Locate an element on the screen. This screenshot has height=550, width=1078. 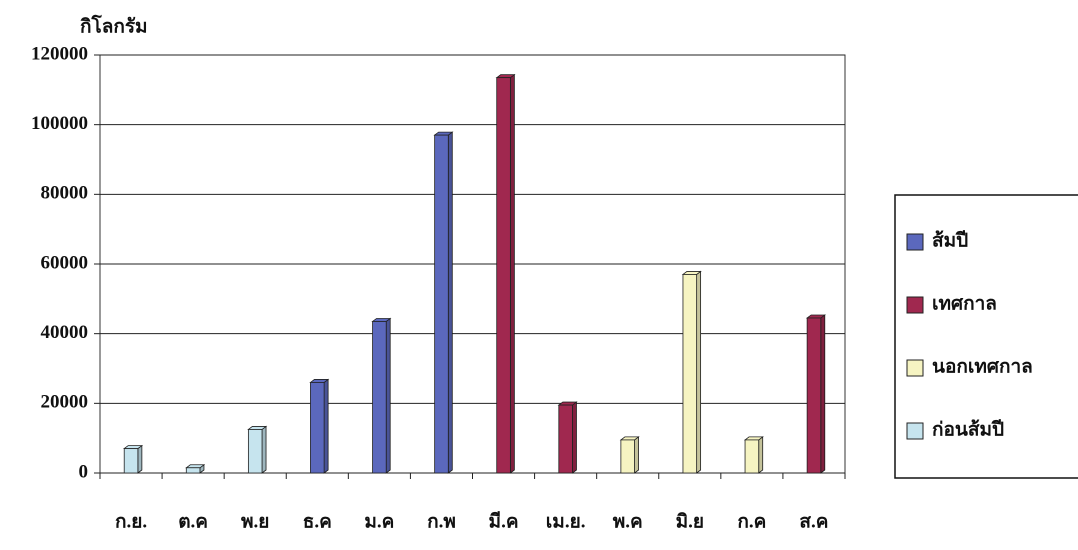
x-tick-label: พ.ย is located at coordinates (255, 521).